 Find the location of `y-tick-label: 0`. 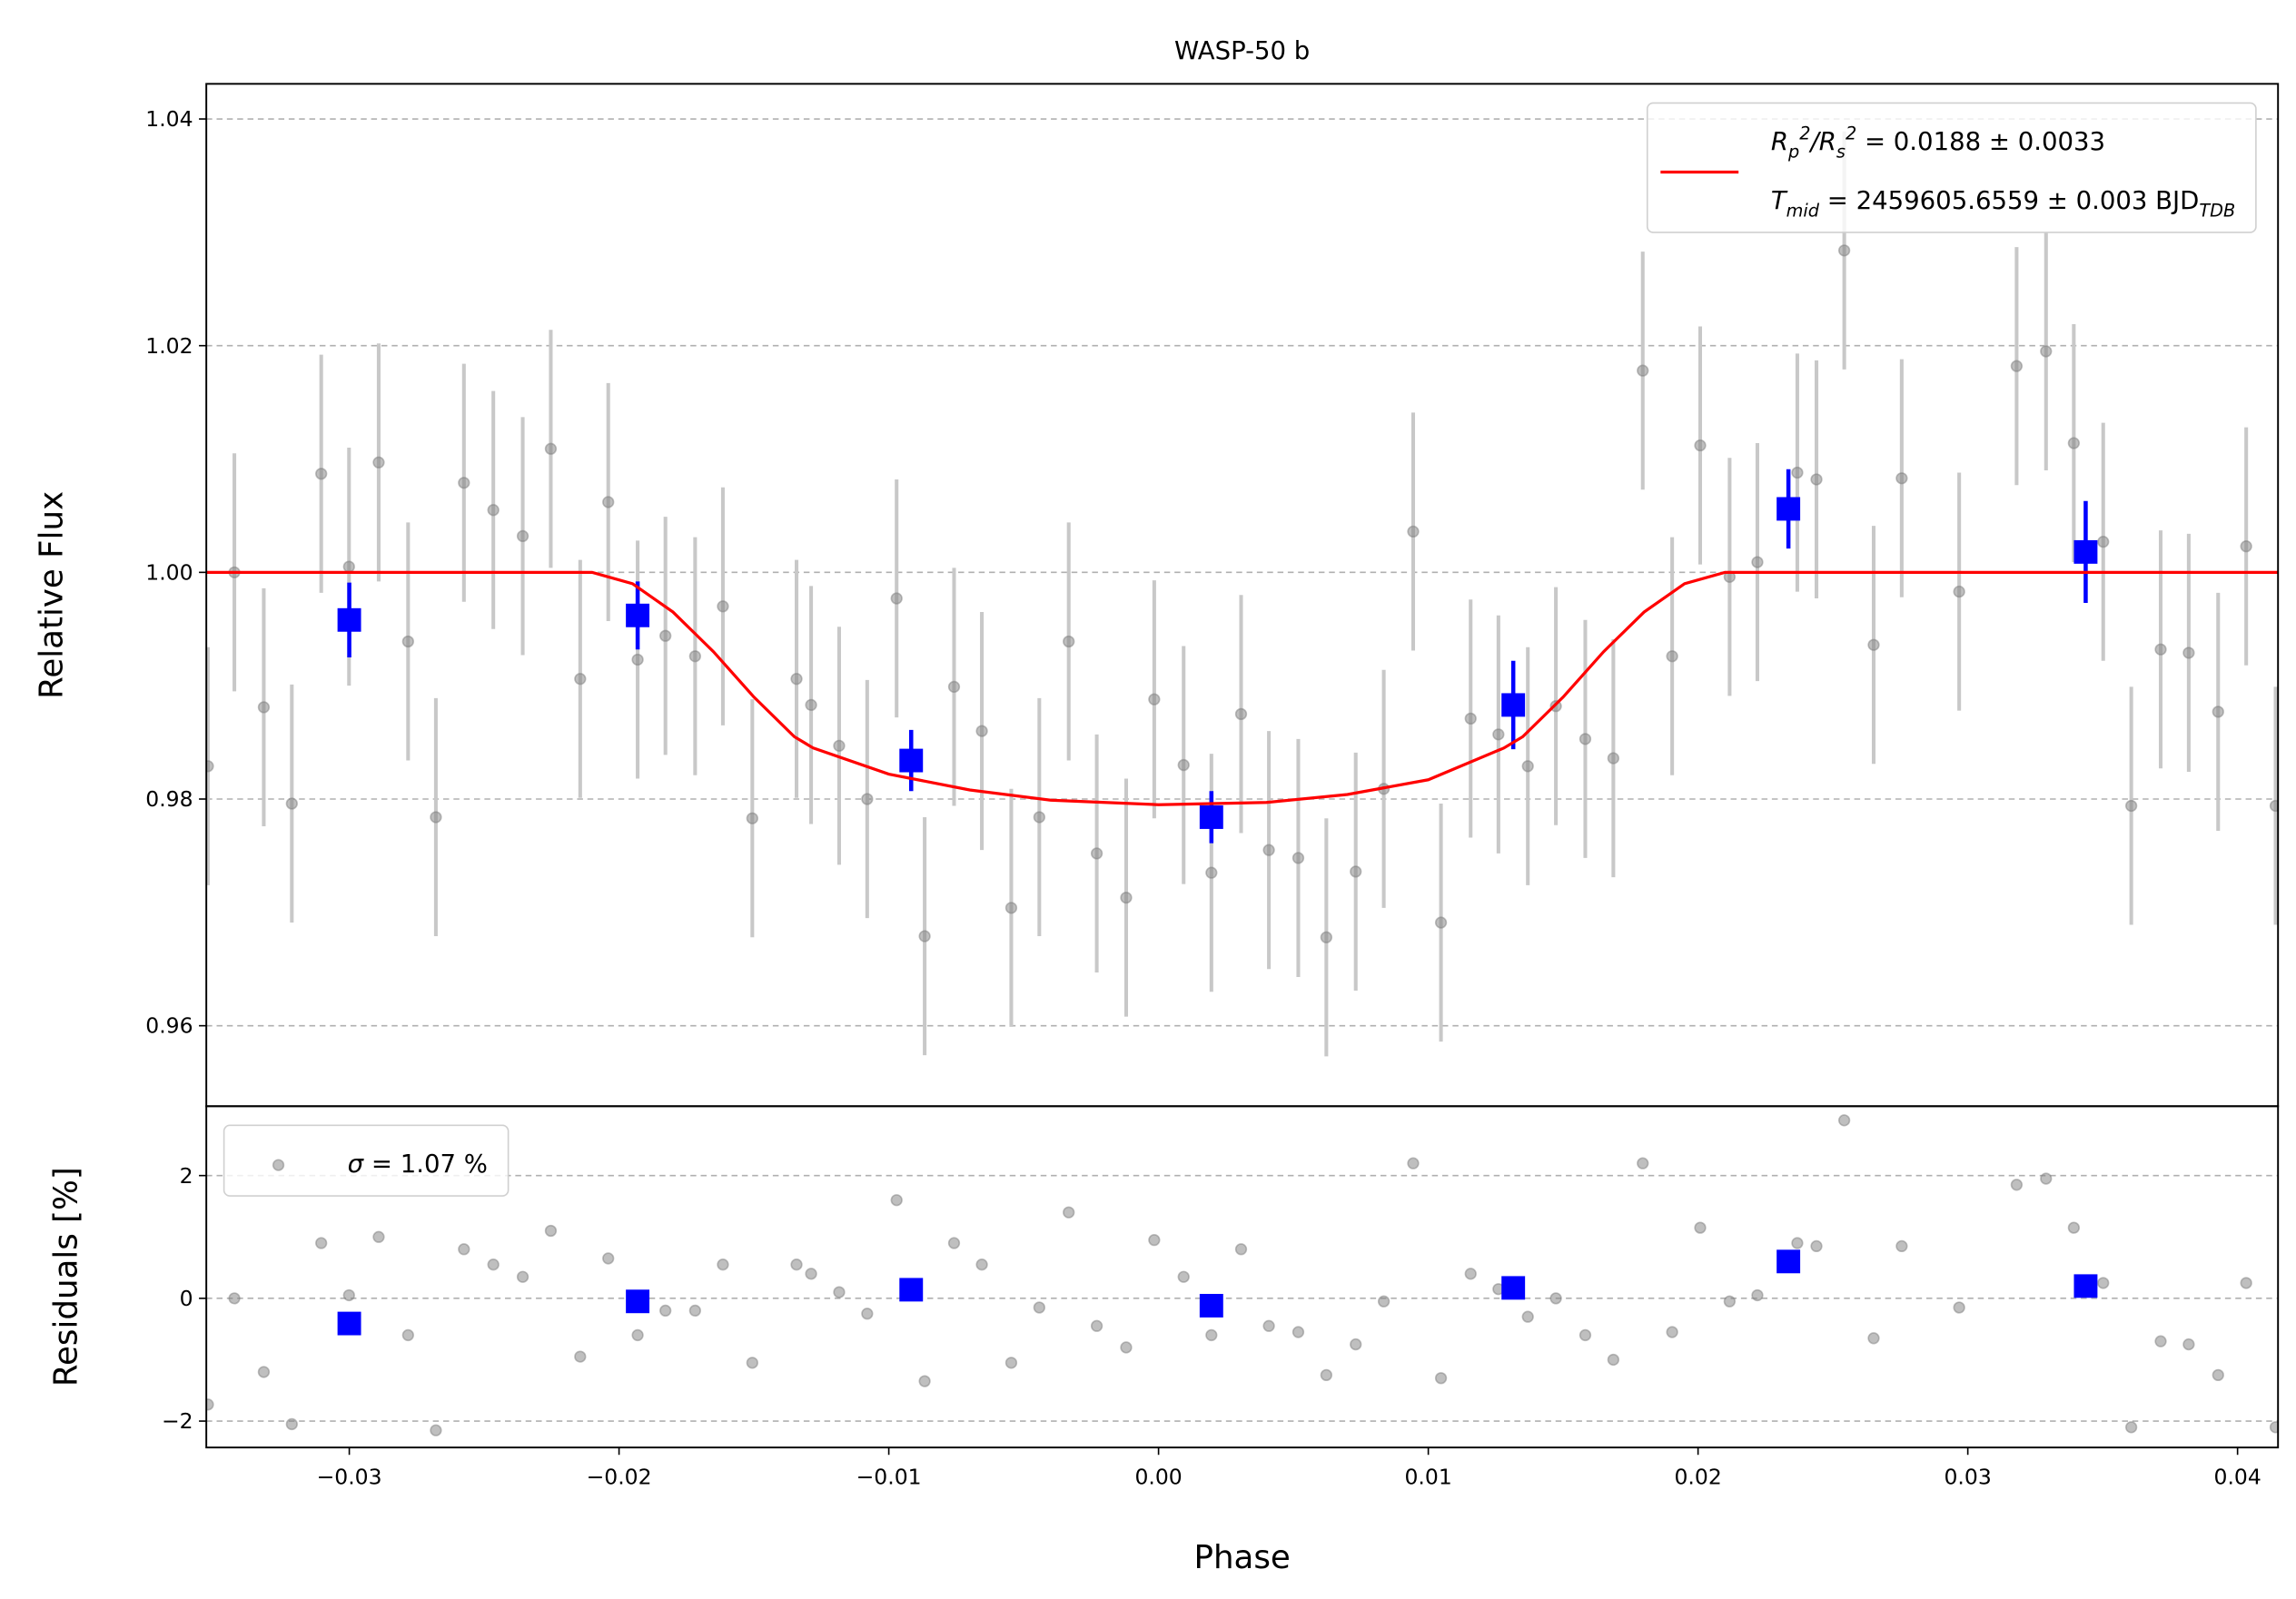

y-tick-label: 0 is located at coordinates (186, 1298).